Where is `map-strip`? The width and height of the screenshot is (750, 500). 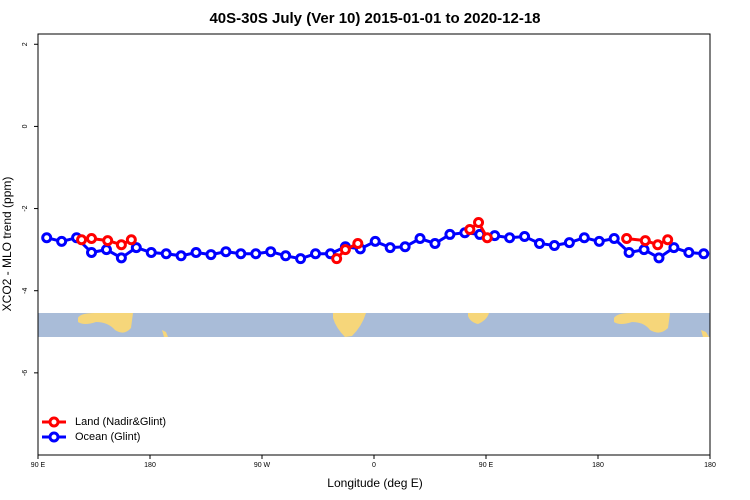
map-strip is located at coordinates (374, 325).